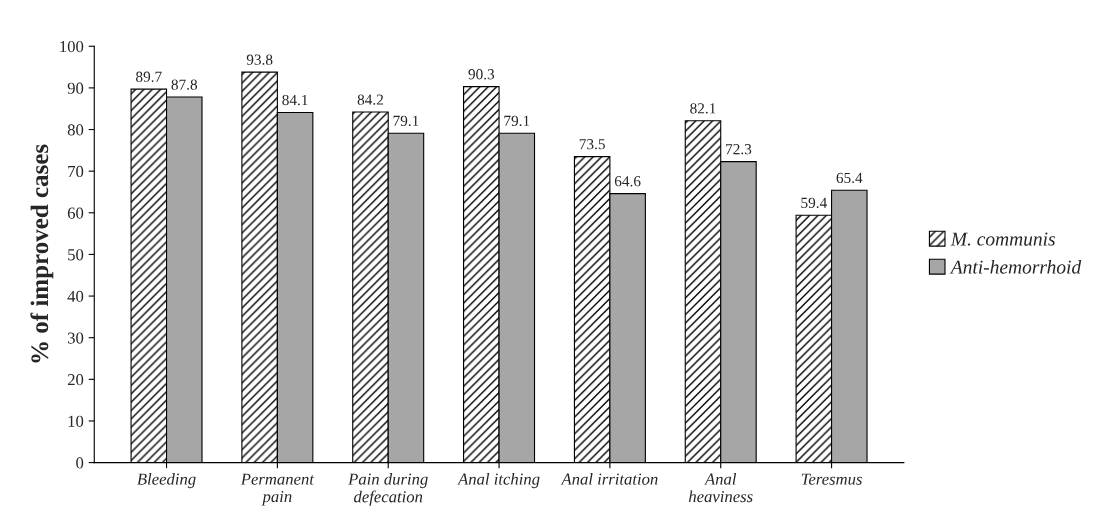 This screenshot has width=1109, height=514. Describe the element at coordinates (609, 479) in the screenshot. I see `x-tick-label: Anal irritation` at that location.